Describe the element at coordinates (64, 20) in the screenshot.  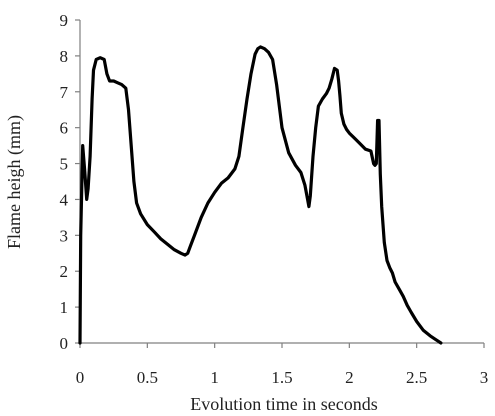
I see `y-tick-label: 9` at that location.